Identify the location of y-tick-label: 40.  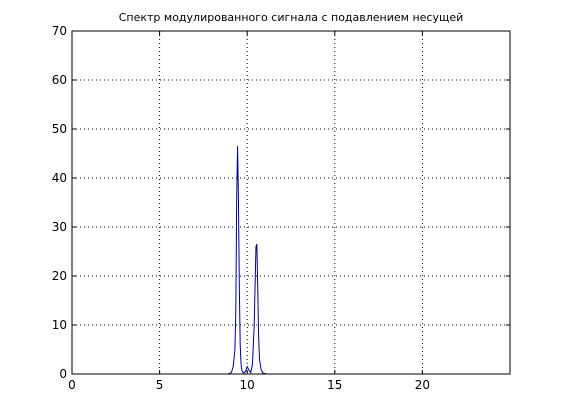
(59, 178).